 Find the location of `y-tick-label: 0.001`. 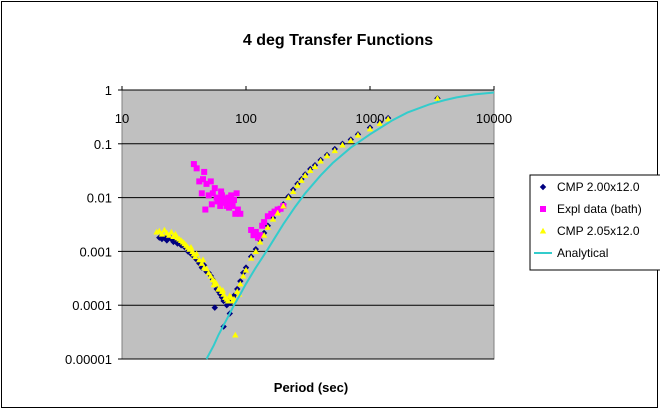

y-tick-label: 0.001 is located at coordinates (95, 251).